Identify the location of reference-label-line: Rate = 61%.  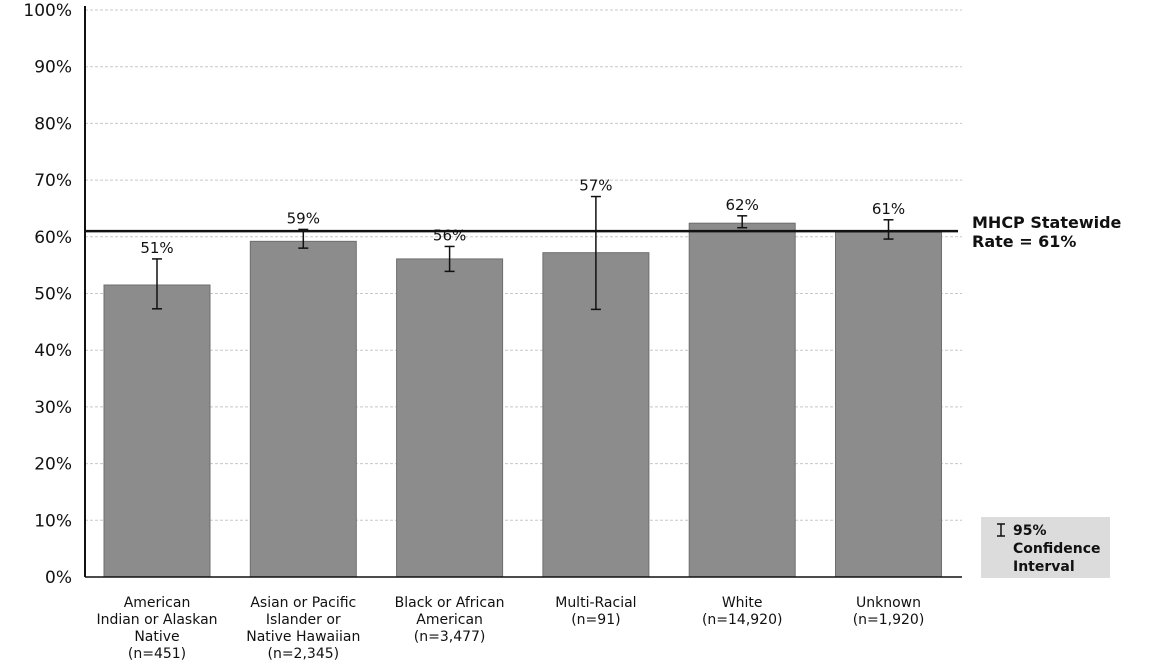
(1024, 241).